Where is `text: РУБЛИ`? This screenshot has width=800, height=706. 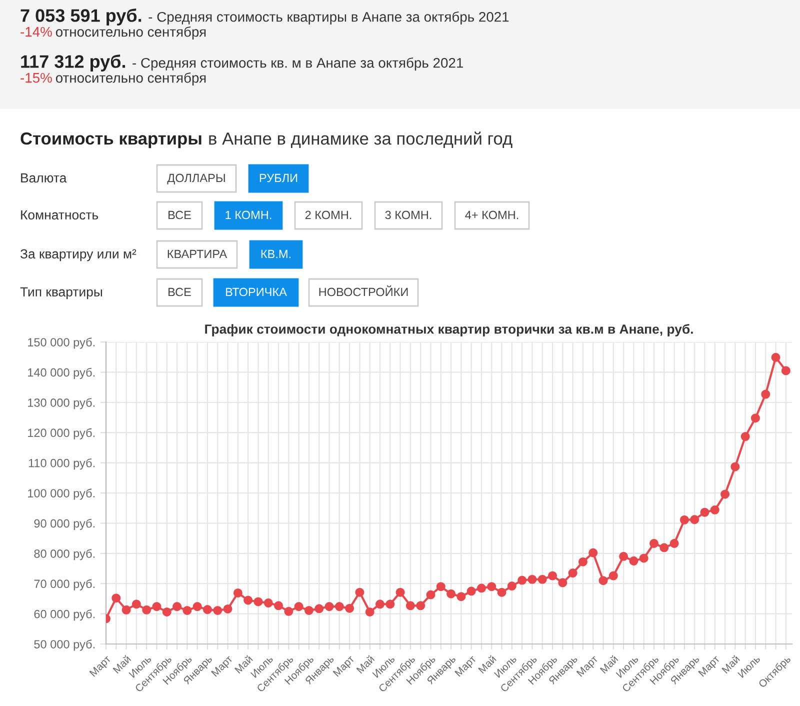
text: РУБЛИ is located at coordinates (279, 178).